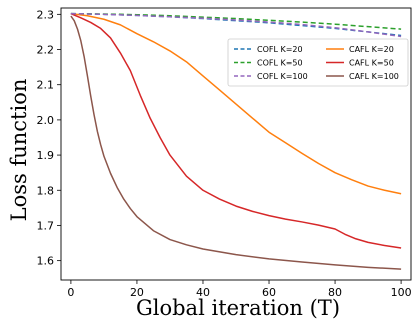 The image size is (416, 326). Describe the element at coordinates (46, 261) in the screenshot. I see `y-tick-label: 1.6` at that location.